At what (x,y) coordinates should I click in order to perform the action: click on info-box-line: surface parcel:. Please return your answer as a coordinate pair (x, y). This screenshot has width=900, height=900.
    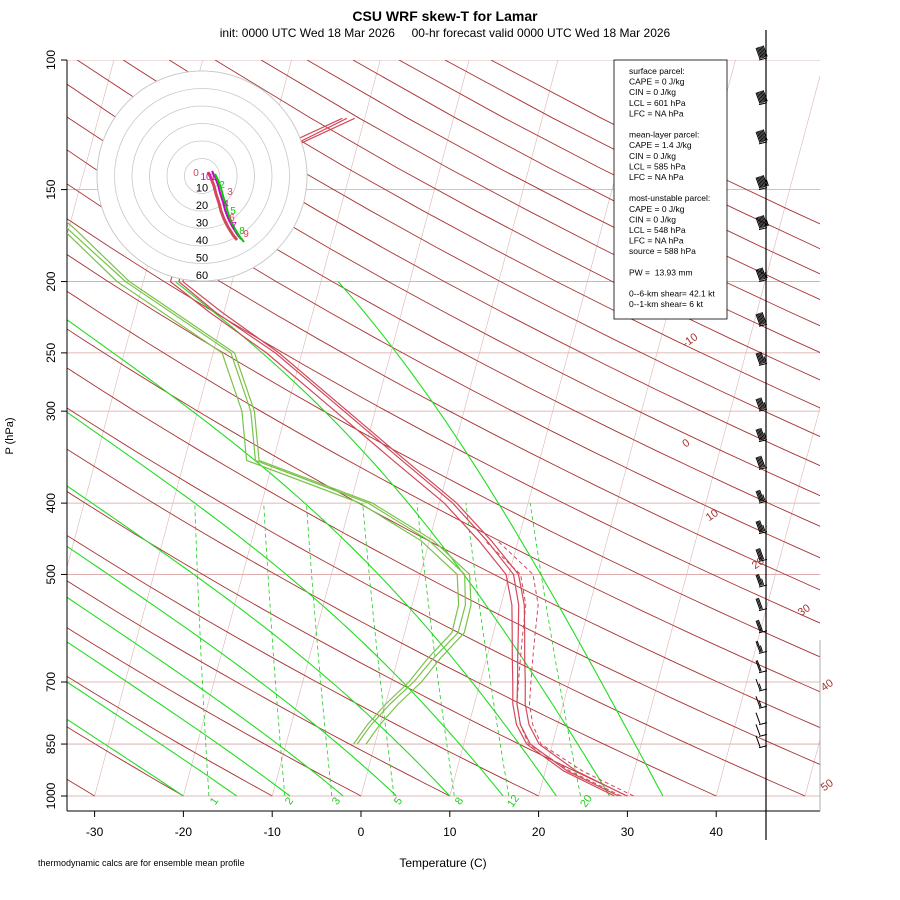
    Looking at the image, I should click on (657, 71).